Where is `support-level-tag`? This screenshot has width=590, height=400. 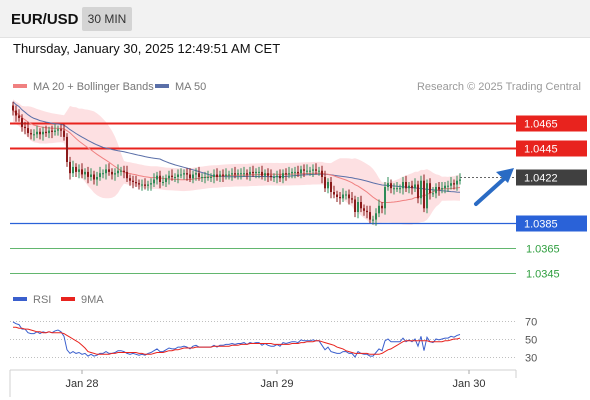
support-level-tag is located at coordinates (551, 223).